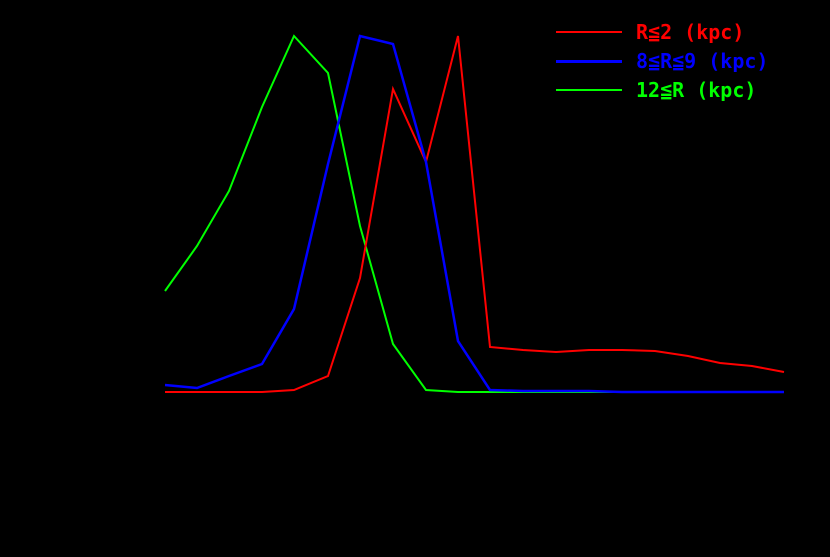 The width and height of the screenshot is (830, 557). I want to click on legend-swatch-green, so click(589, 90).